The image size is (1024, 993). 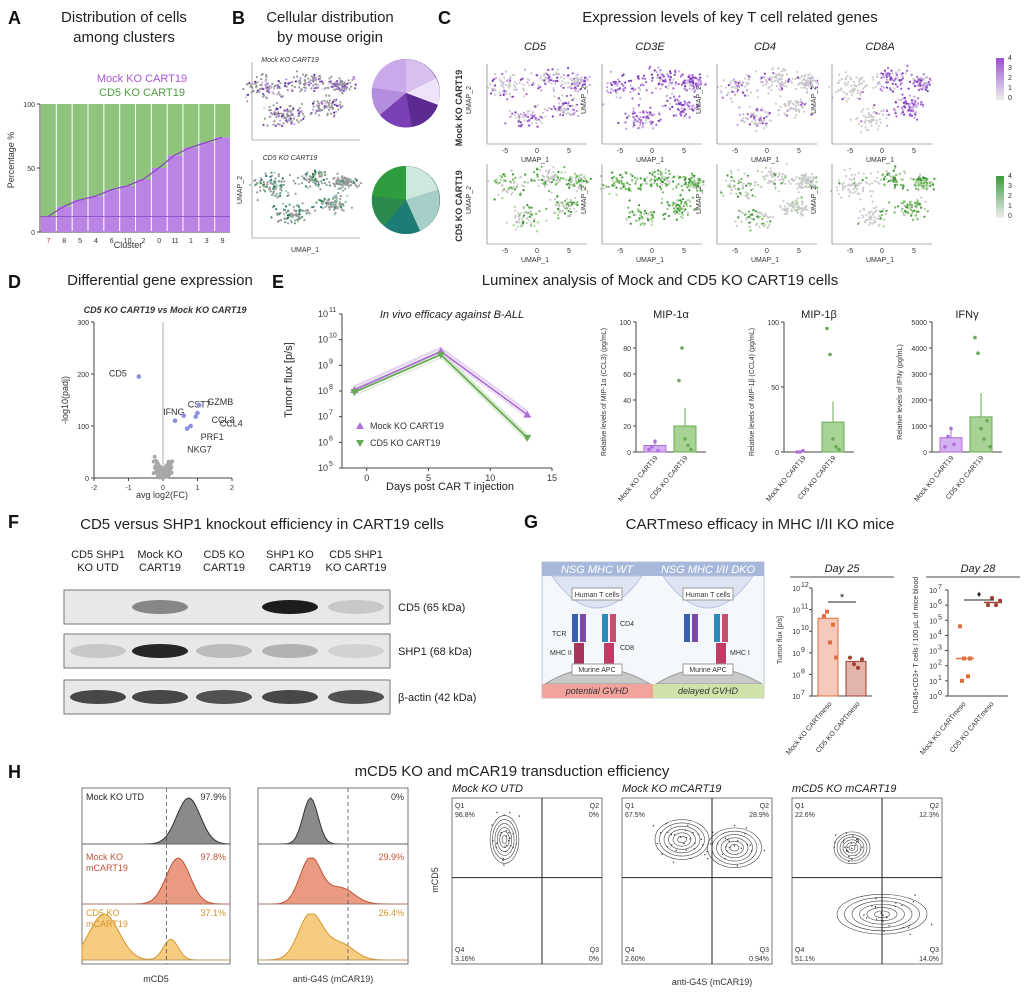 What do you see at coordinates (799, 151) in the screenshot?
I see `umap-tick: 5` at bounding box center [799, 151].